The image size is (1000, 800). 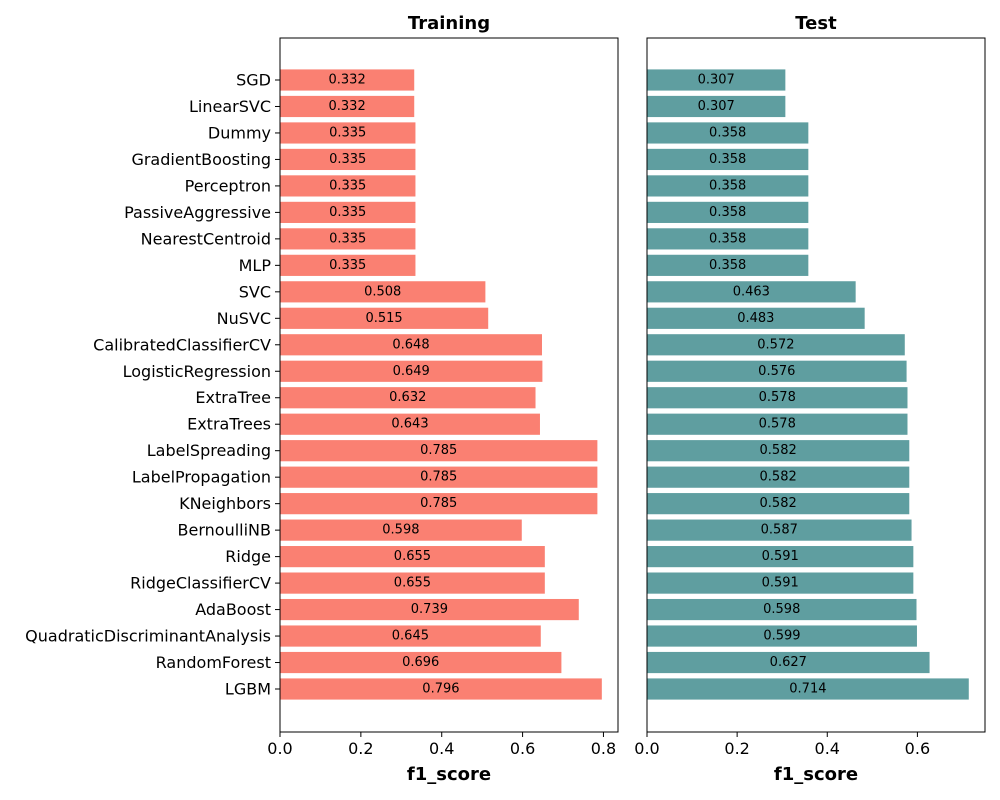 I want to click on bar-svc, so click(x=751, y=292).